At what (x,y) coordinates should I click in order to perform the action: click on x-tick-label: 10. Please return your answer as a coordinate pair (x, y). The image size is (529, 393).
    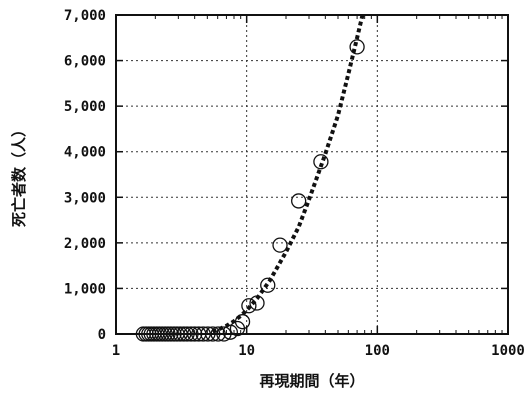
    Looking at the image, I should click on (246, 351).